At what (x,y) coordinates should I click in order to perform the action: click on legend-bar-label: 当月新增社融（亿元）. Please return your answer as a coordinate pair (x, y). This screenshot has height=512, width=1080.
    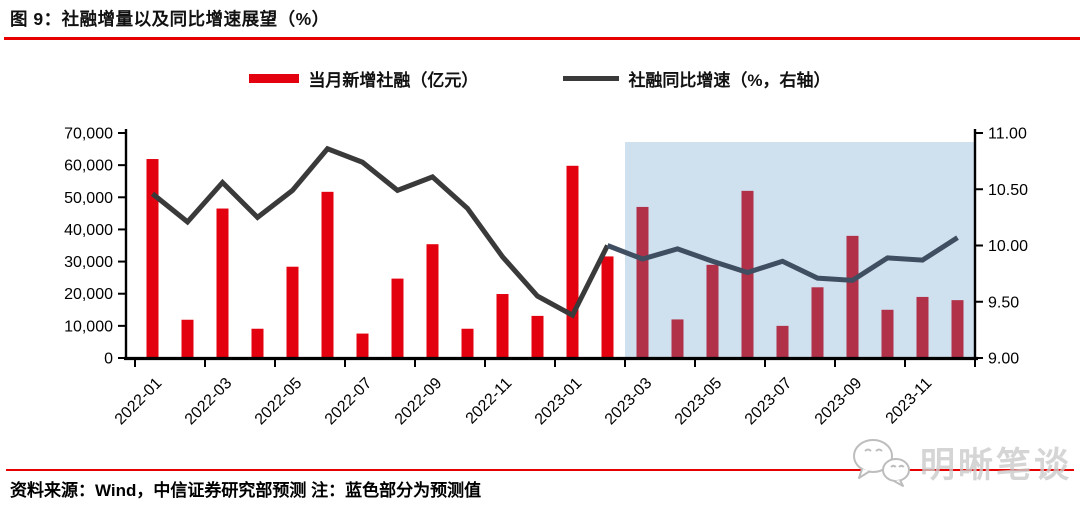
    Looking at the image, I should click on (393, 80).